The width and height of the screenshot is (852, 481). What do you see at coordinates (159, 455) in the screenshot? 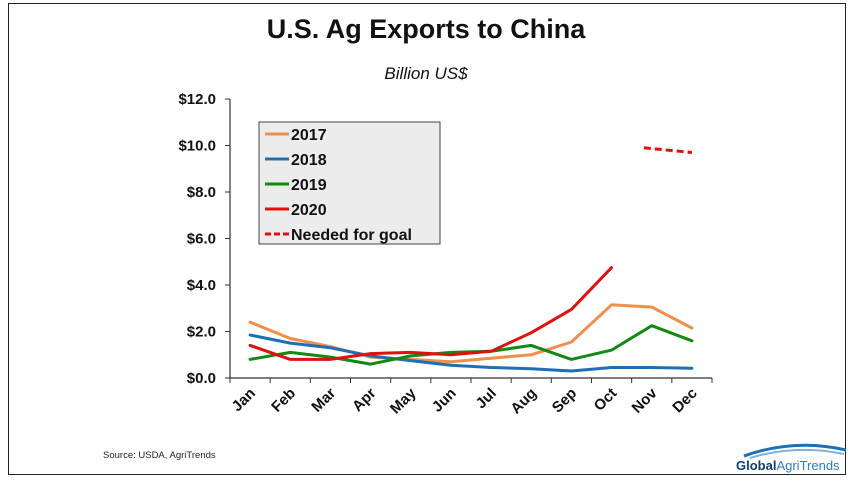
I see `source-note: Source: USDA, AgriTrends` at bounding box center [159, 455].